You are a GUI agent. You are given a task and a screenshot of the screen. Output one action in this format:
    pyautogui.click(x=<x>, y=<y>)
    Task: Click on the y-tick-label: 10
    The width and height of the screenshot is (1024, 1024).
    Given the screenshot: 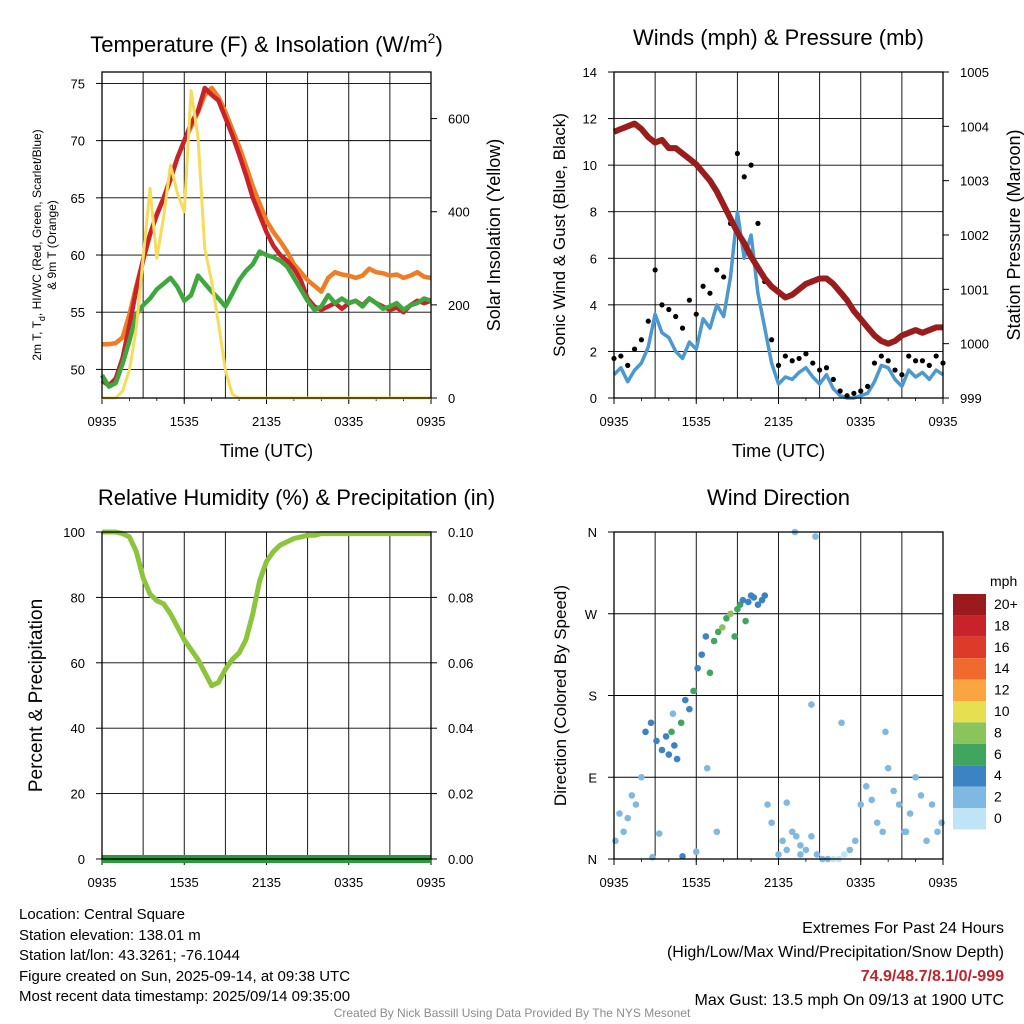 What is the action you would take?
    pyautogui.click(x=590, y=165)
    